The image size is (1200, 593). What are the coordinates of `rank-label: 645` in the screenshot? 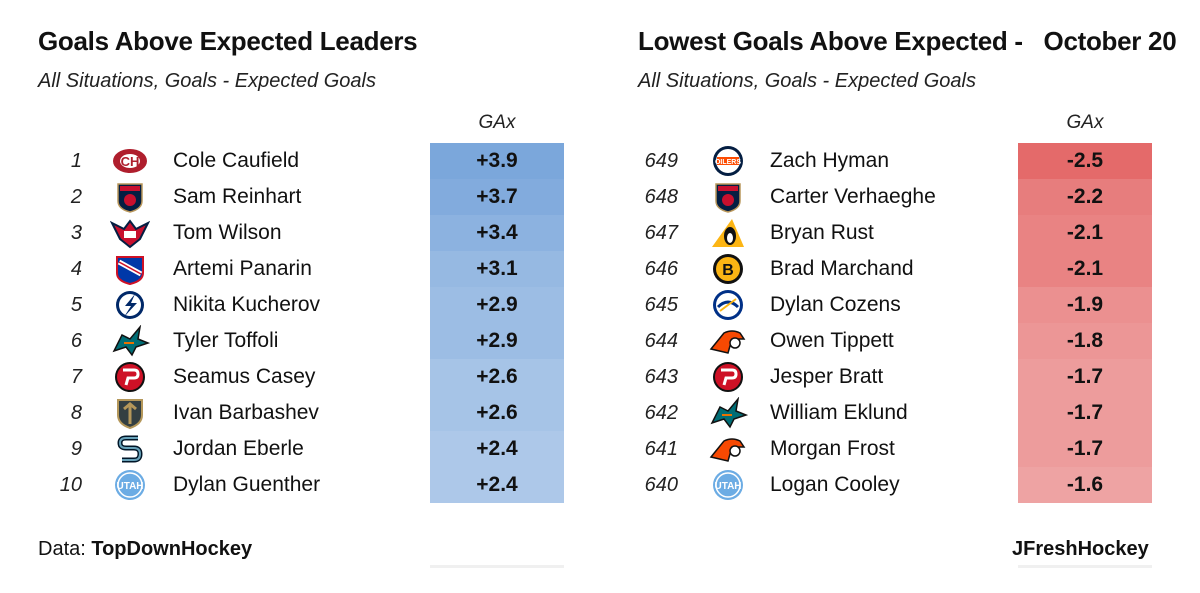 It's located at (661, 305).